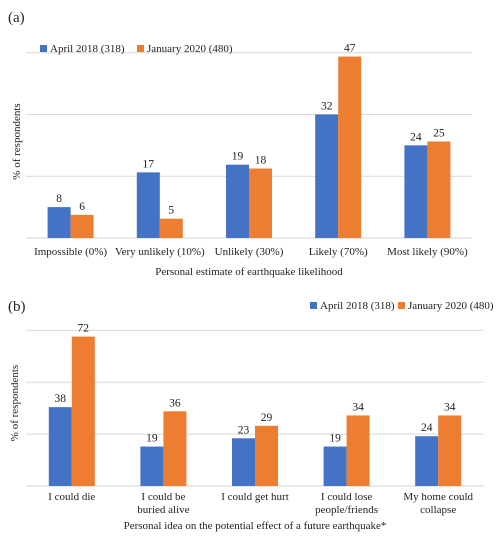 This screenshot has height=542, width=500. Describe the element at coordinates (249, 252) in the screenshot. I see `category-label: Unlikely (30%)` at that location.